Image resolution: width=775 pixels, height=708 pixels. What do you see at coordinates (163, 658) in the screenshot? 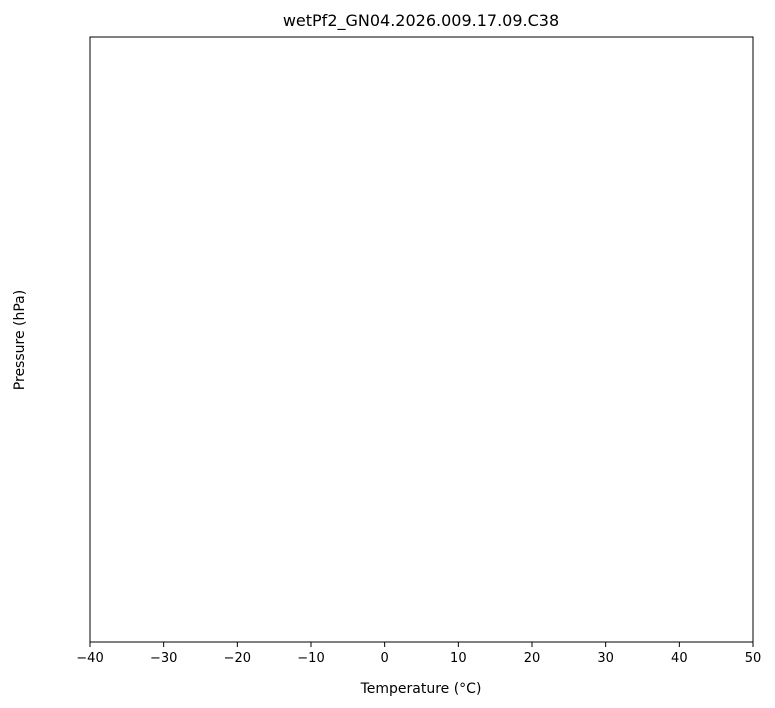
I see `x-tick-label: −30` at bounding box center [163, 658].